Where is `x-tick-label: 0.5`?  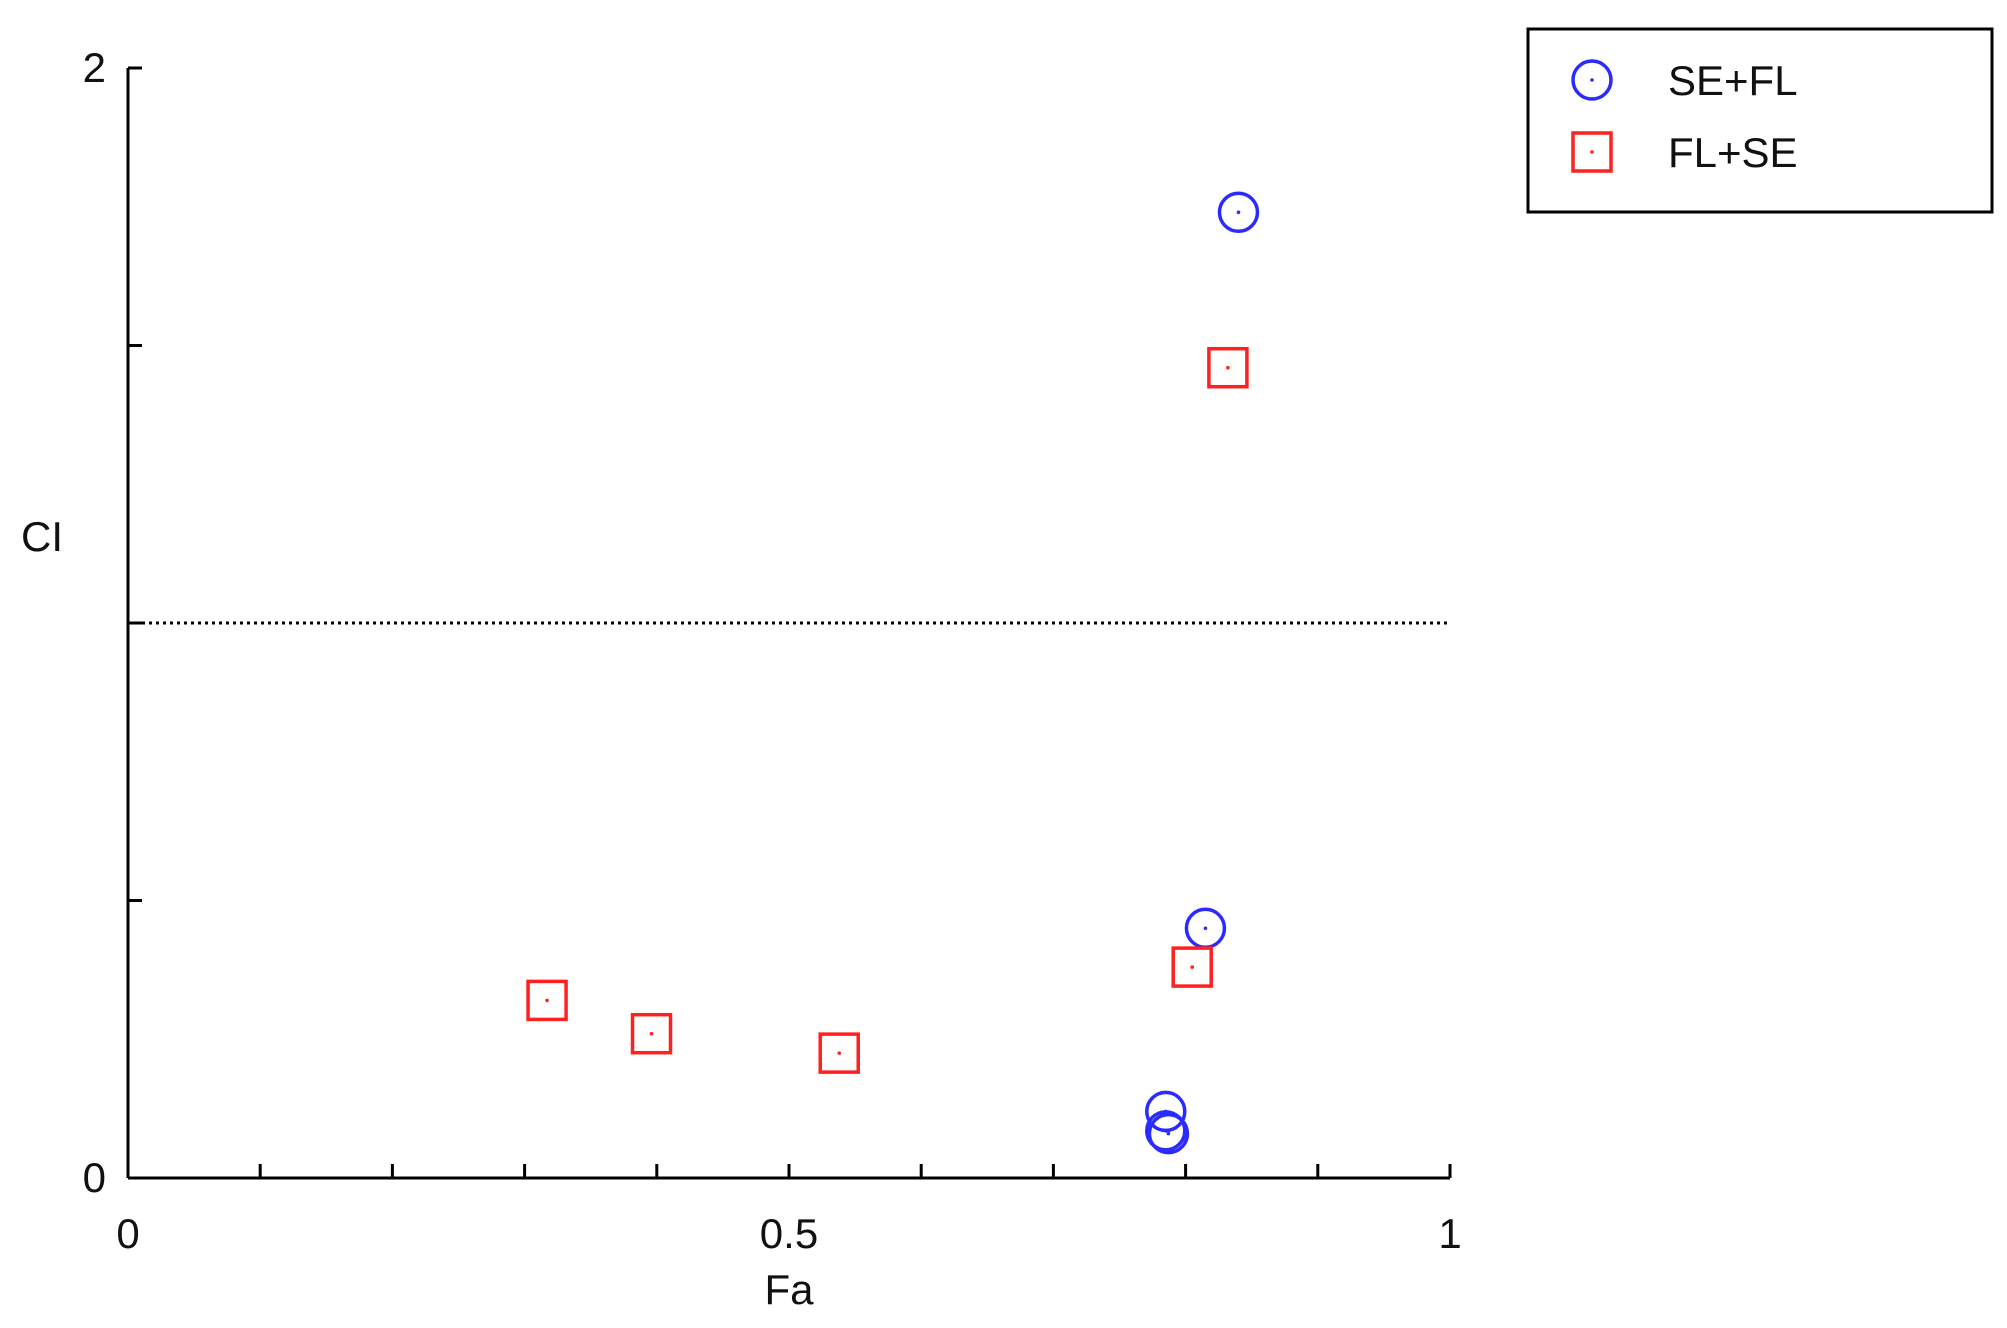 x-tick-label: 0.5 is located at coordinates (789, 1233).